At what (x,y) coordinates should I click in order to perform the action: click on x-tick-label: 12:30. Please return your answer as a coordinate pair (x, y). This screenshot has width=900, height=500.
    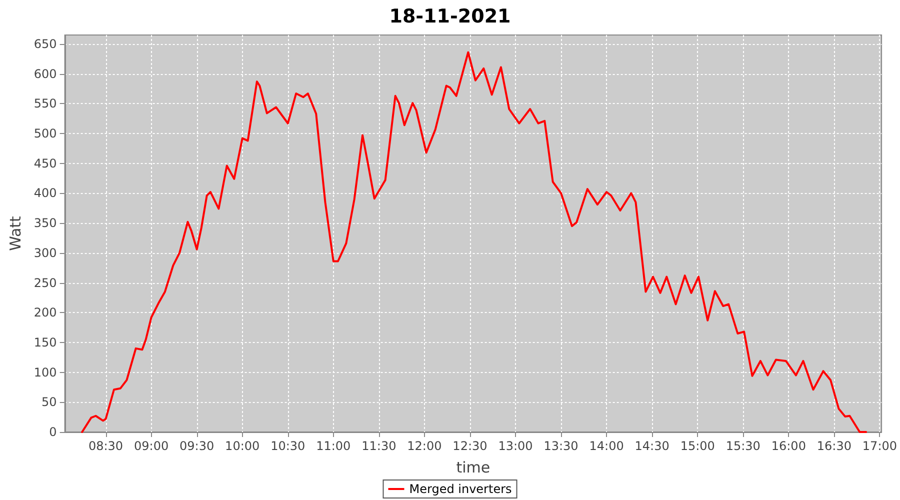
    Looking at the image, I should click on (470, 446).